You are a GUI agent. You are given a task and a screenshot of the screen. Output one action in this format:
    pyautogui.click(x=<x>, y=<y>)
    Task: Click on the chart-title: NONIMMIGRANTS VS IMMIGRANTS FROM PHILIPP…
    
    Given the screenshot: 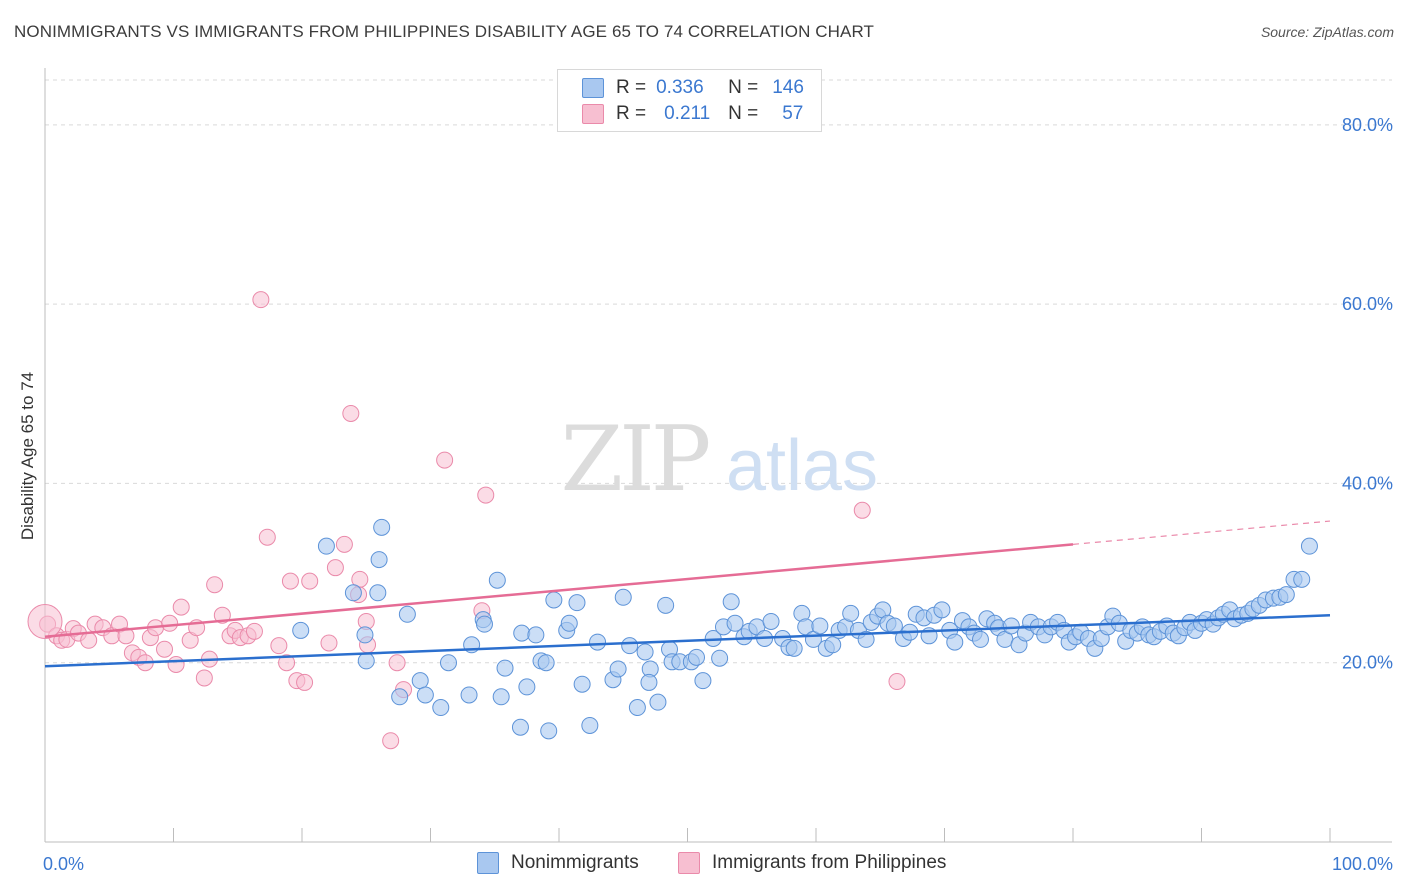 What is the action you would take?
    pyautogui.click(x=444, y=31)
    